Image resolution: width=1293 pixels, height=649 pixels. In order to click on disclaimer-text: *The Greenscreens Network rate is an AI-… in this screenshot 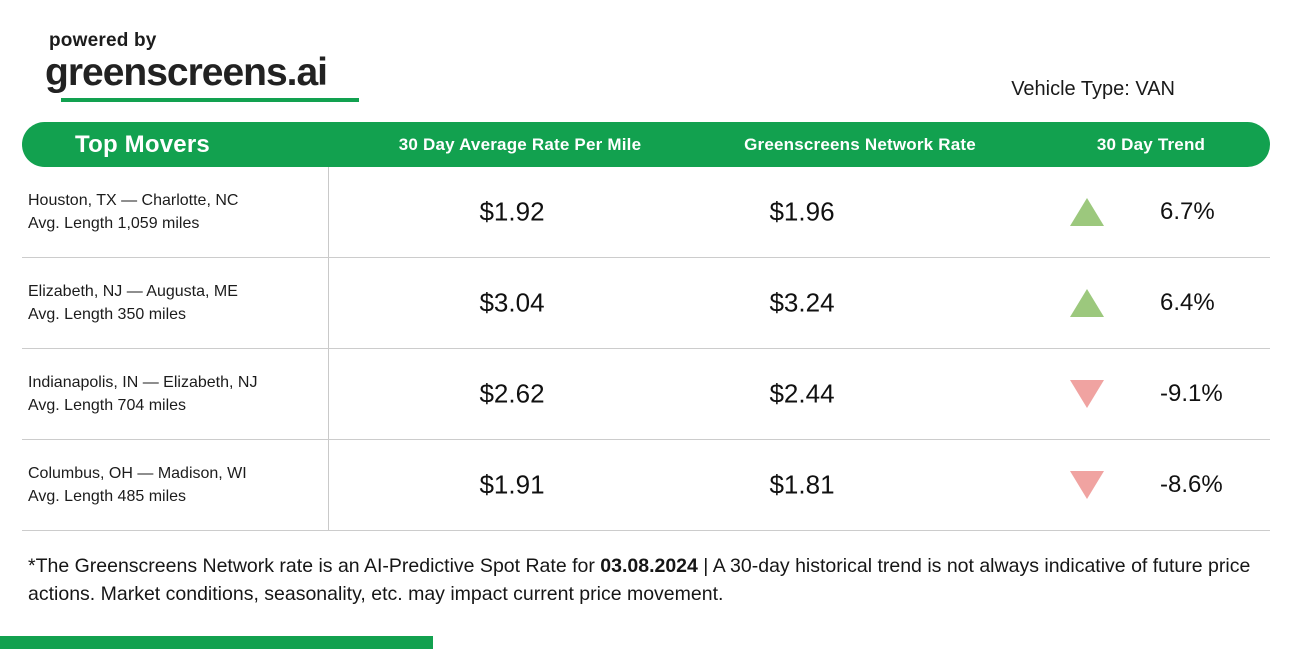, I will do `click(648, 580)`.